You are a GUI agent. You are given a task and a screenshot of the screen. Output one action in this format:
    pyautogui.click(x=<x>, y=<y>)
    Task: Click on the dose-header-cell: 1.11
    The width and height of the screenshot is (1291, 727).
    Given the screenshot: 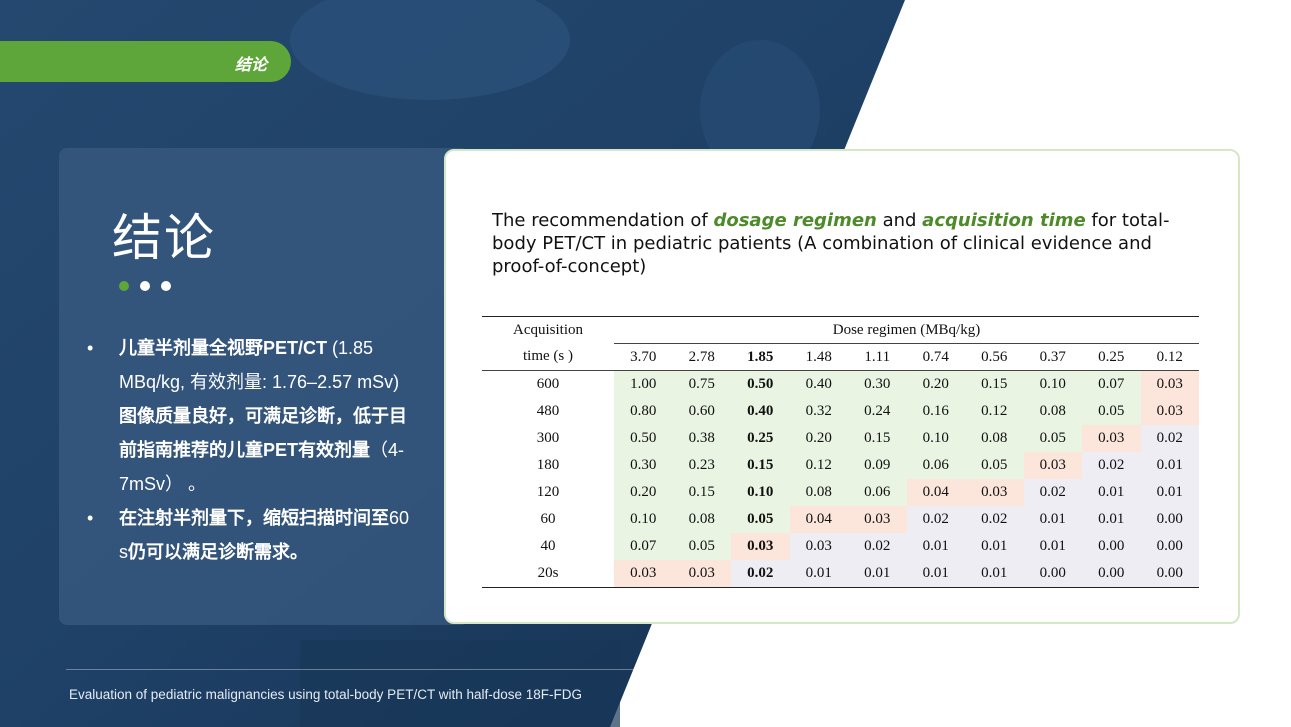 What is the action you would take?
    pyautogui.click(x=877, y=356)
    